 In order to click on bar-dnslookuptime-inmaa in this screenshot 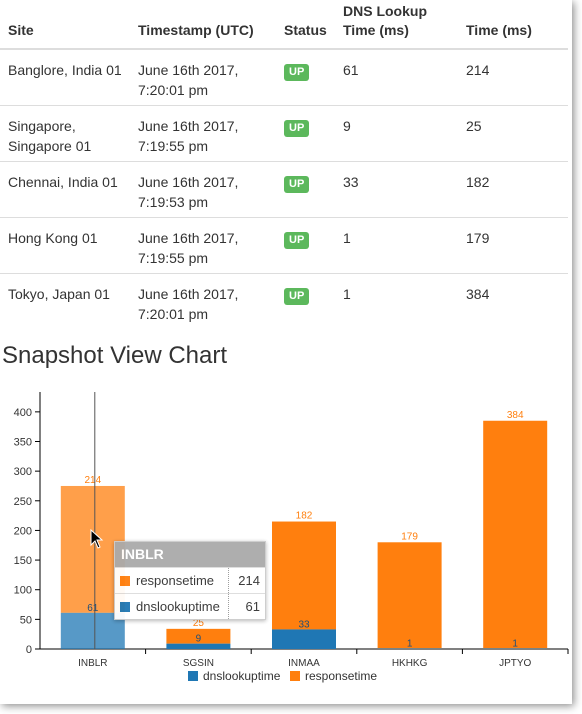, I will do `click(304, 639)`.